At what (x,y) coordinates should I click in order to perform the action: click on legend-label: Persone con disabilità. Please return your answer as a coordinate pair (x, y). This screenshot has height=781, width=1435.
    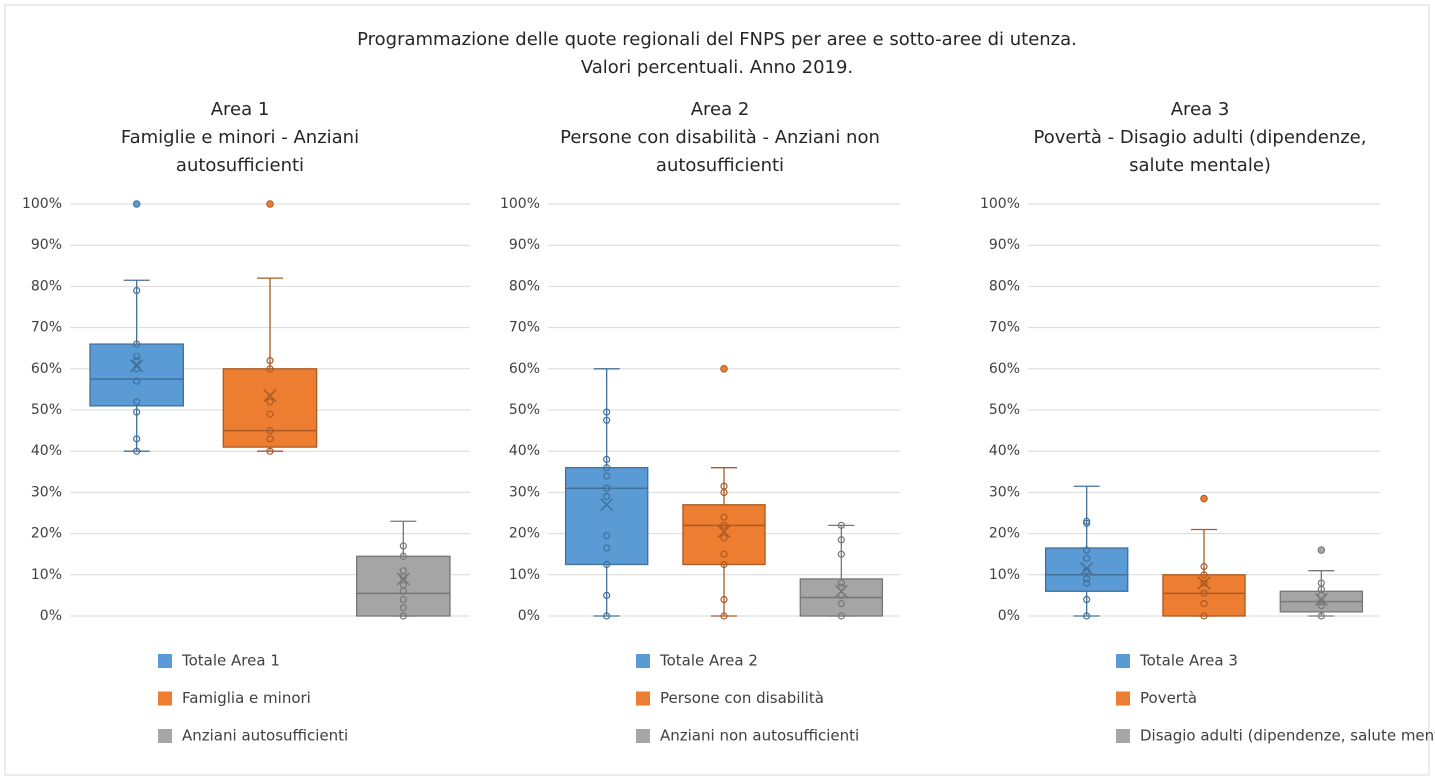
    Looking at the image, I should click on (742, 698).